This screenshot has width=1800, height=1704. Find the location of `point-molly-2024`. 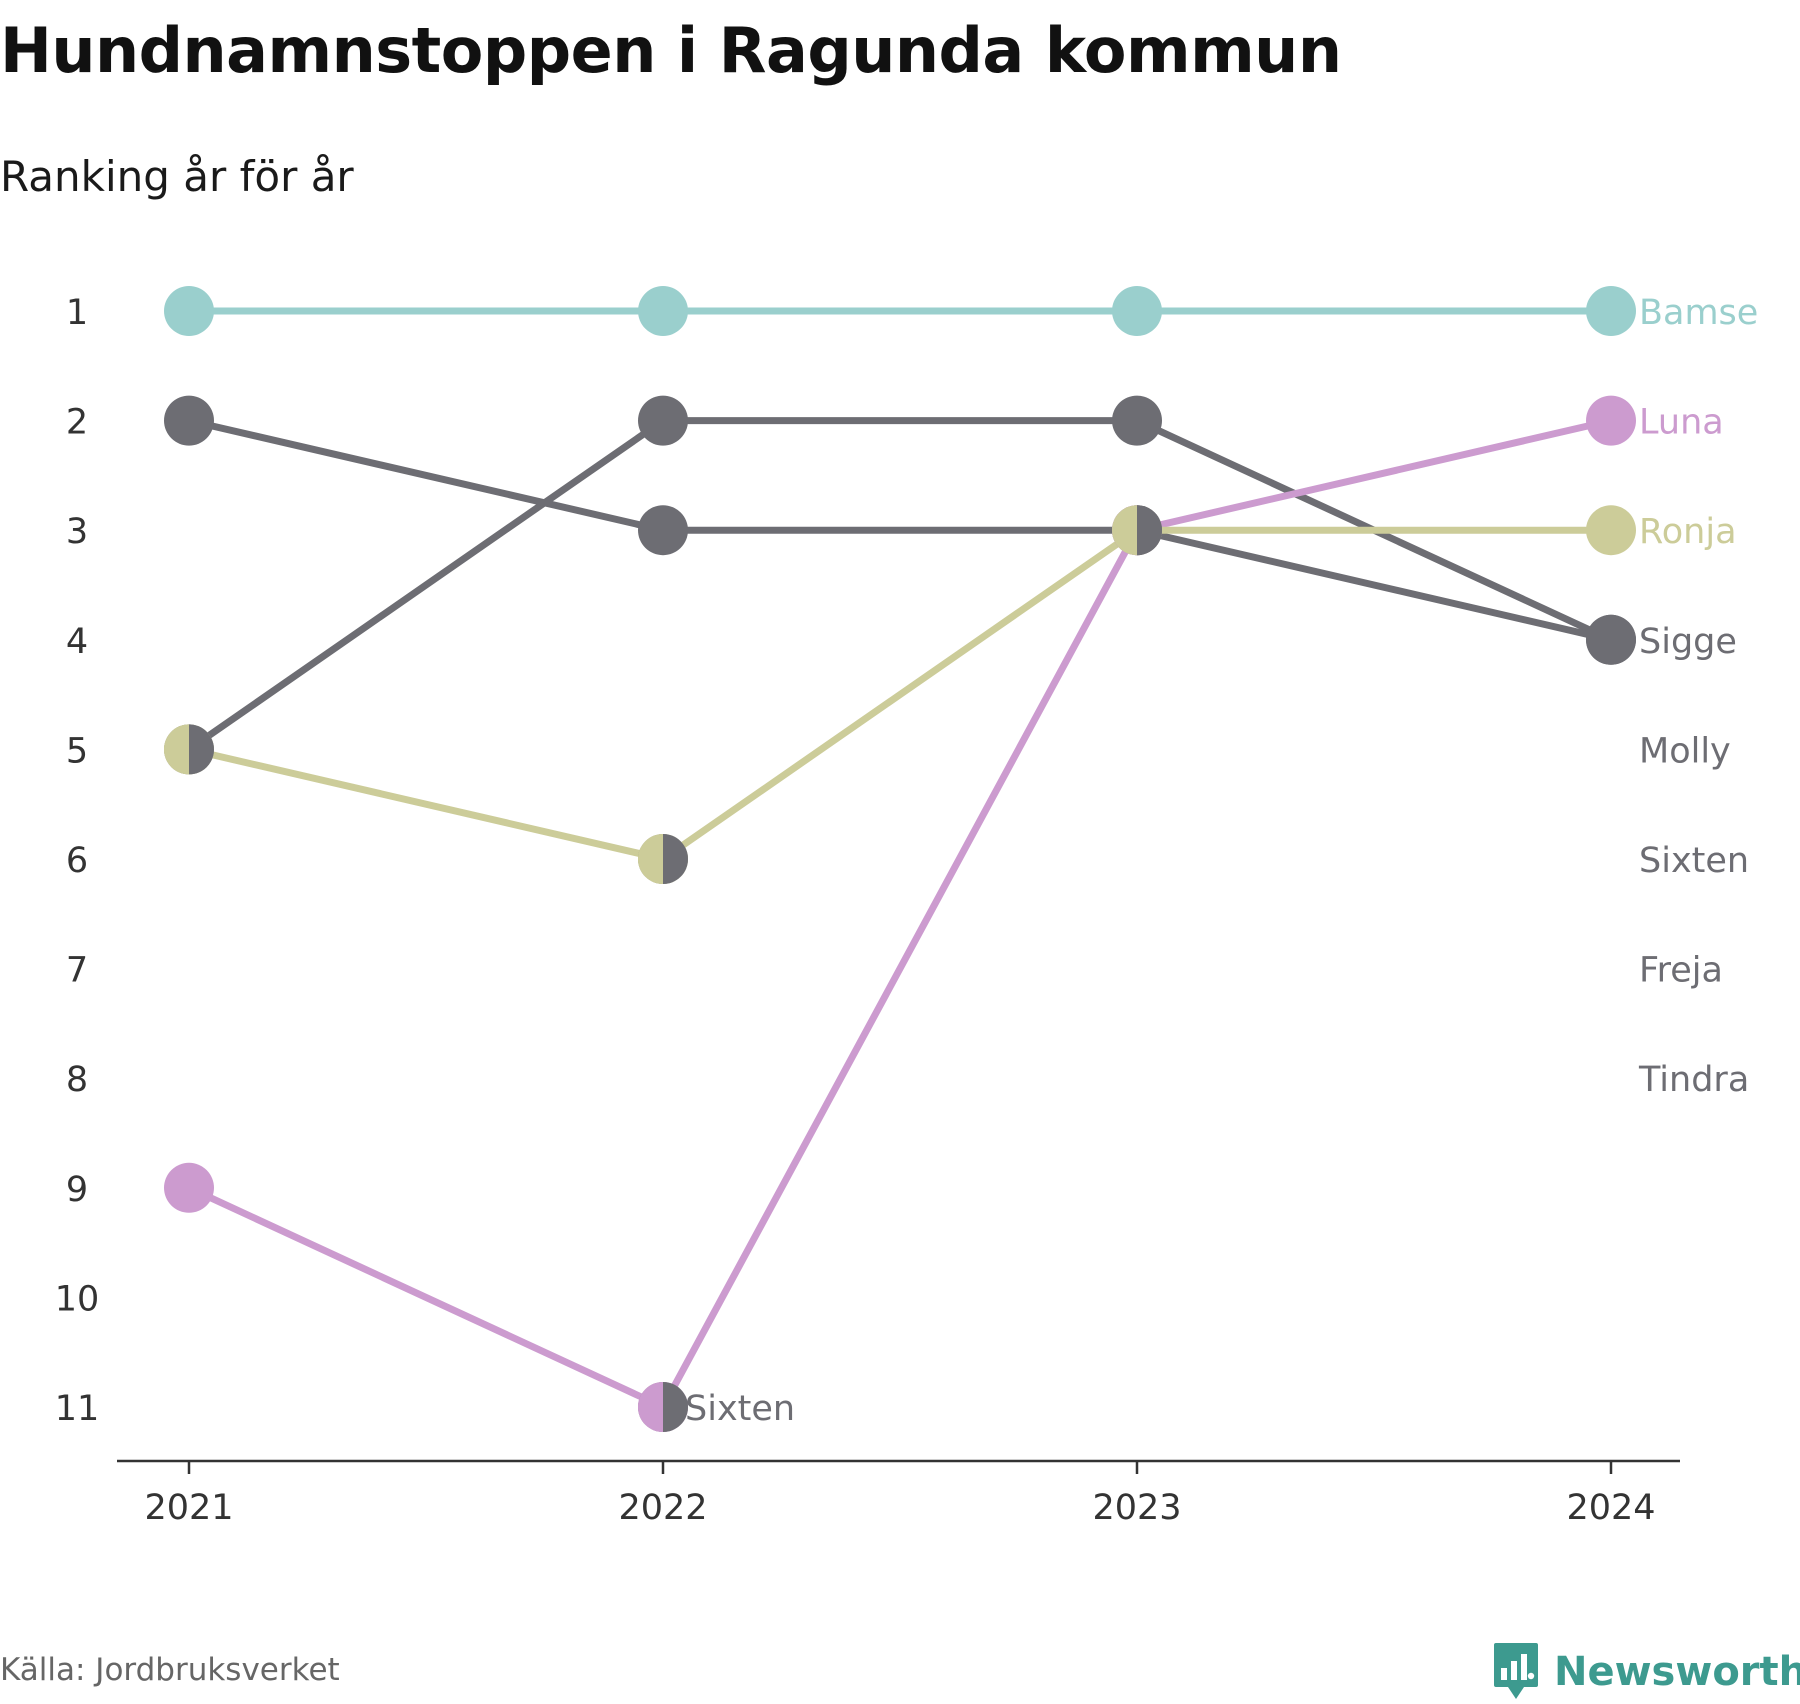

point-molly-2024 is located at coordinates (1611, 639).